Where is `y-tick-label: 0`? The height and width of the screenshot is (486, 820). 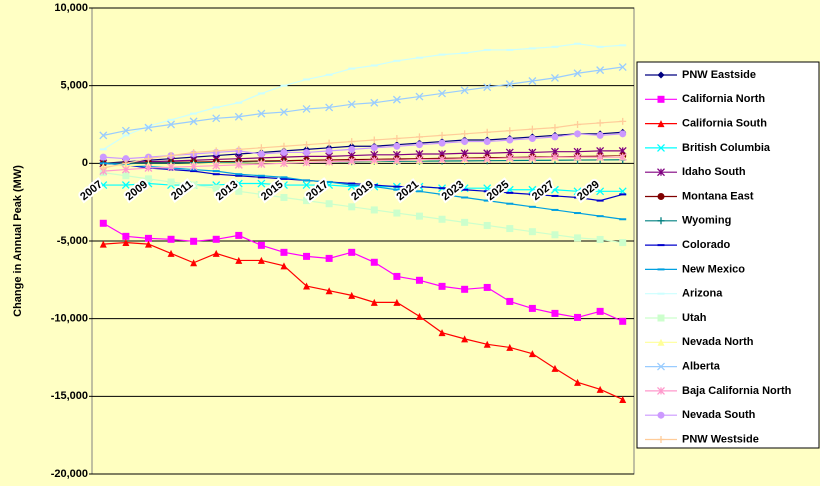
y-tick-label: 0 is located at coordinates (85, 163).